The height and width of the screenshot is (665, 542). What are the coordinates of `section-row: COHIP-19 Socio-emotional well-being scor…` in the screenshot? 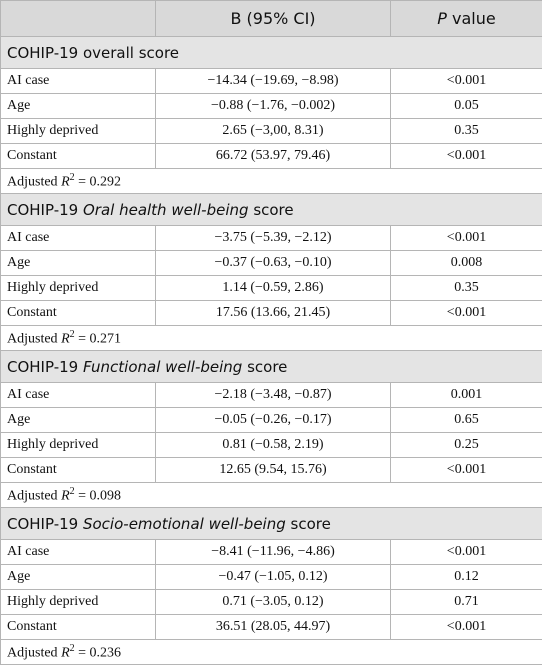 It's located at (271, 524).